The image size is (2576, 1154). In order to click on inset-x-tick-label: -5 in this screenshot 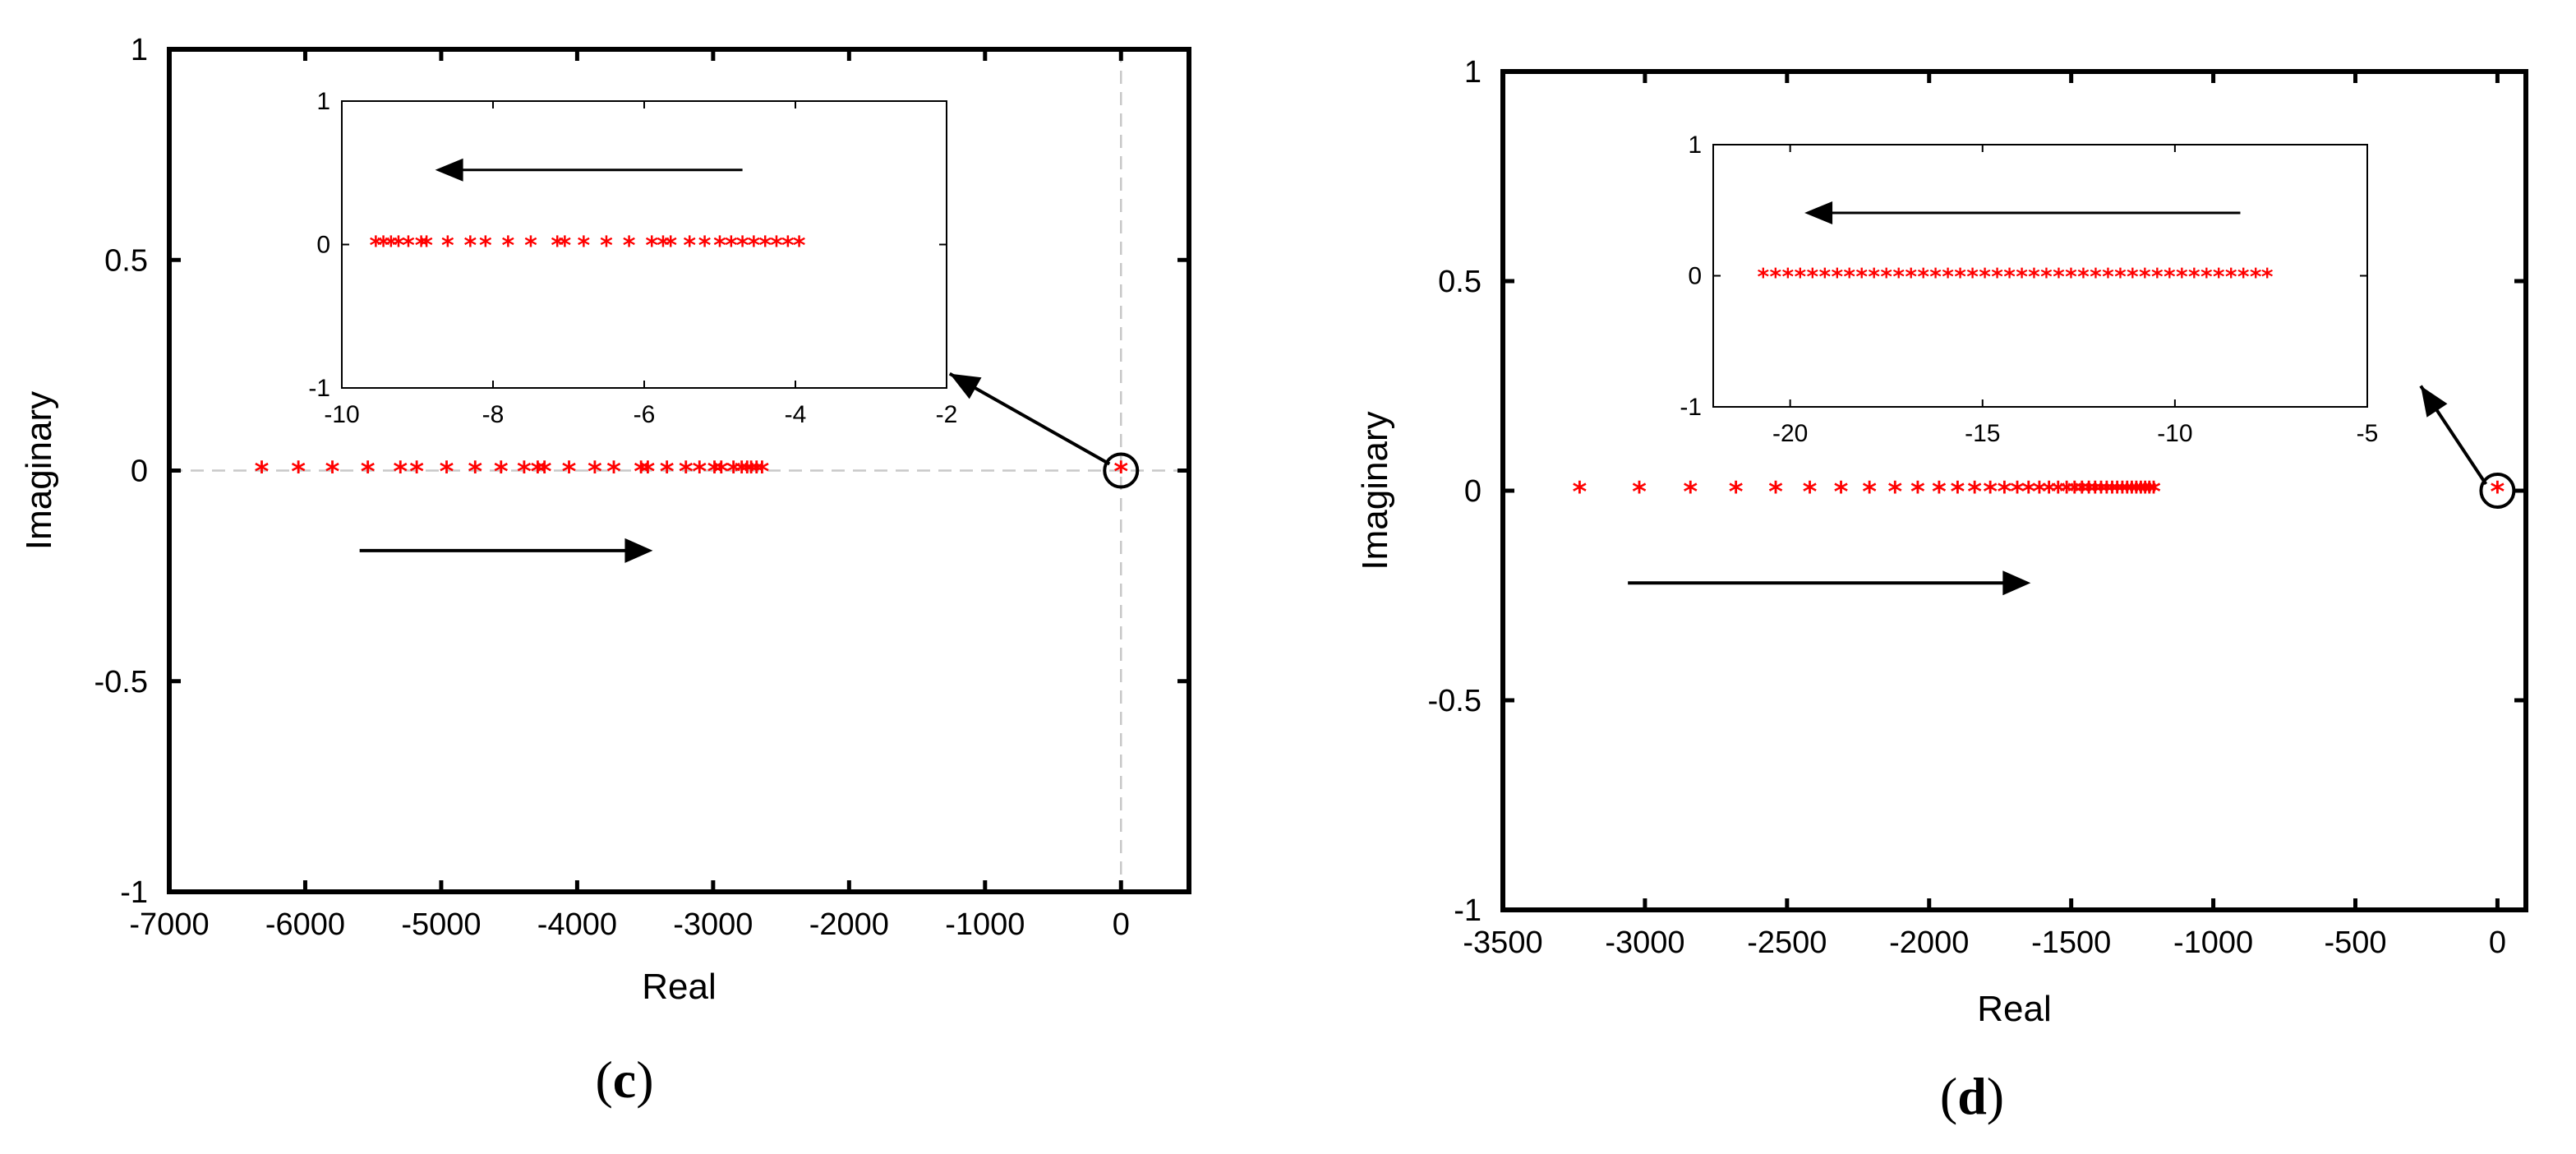, I will do `click(2368, 433)`.